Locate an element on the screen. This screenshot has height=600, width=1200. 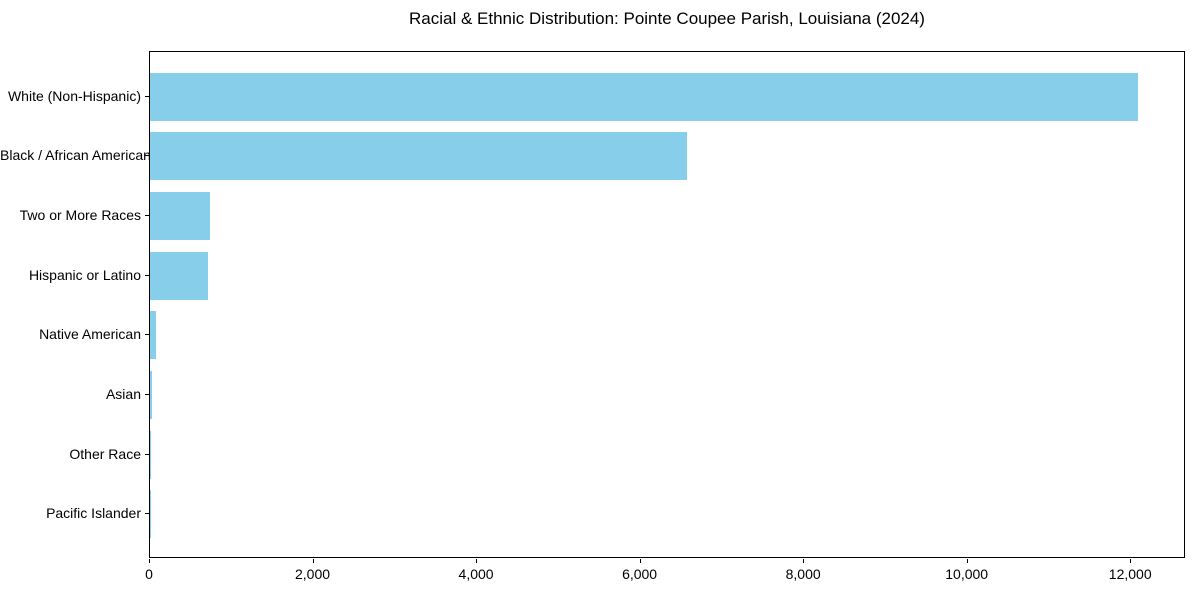
y-tick-label: Hispanic or Latino is located at coordinates (84, 274).